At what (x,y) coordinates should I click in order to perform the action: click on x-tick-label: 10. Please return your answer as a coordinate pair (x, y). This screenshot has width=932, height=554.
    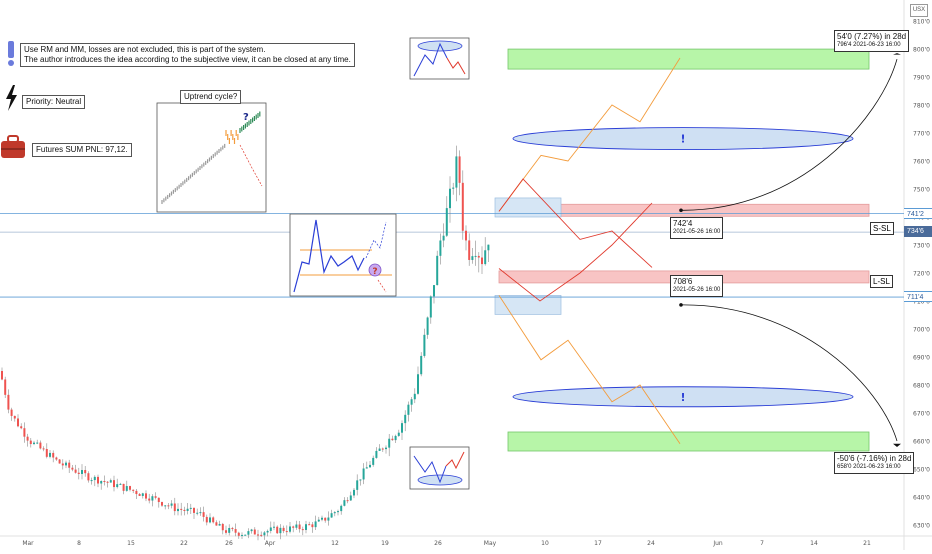
    Looking at the image, I should click on (545, 543).